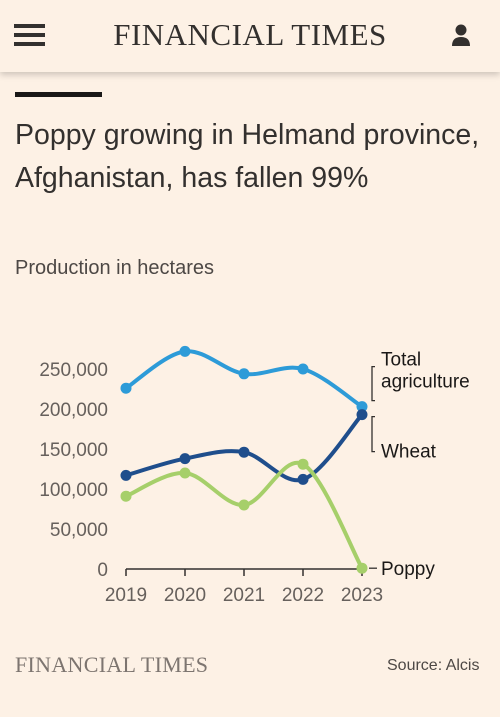 The image size is (500, 717). I want to click on source-note: Source: Alcis, so click(433, 665).